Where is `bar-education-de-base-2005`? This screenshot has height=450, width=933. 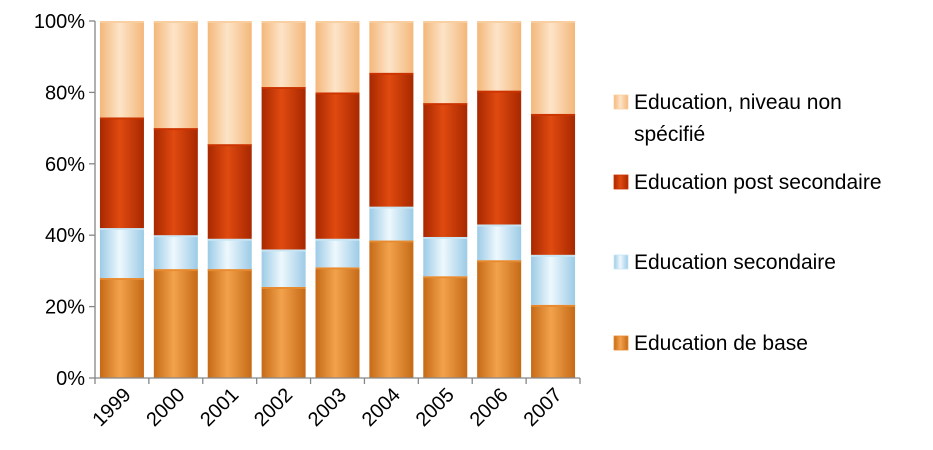
bar-education-de-base-2005 is located at coordinates (445, 327).